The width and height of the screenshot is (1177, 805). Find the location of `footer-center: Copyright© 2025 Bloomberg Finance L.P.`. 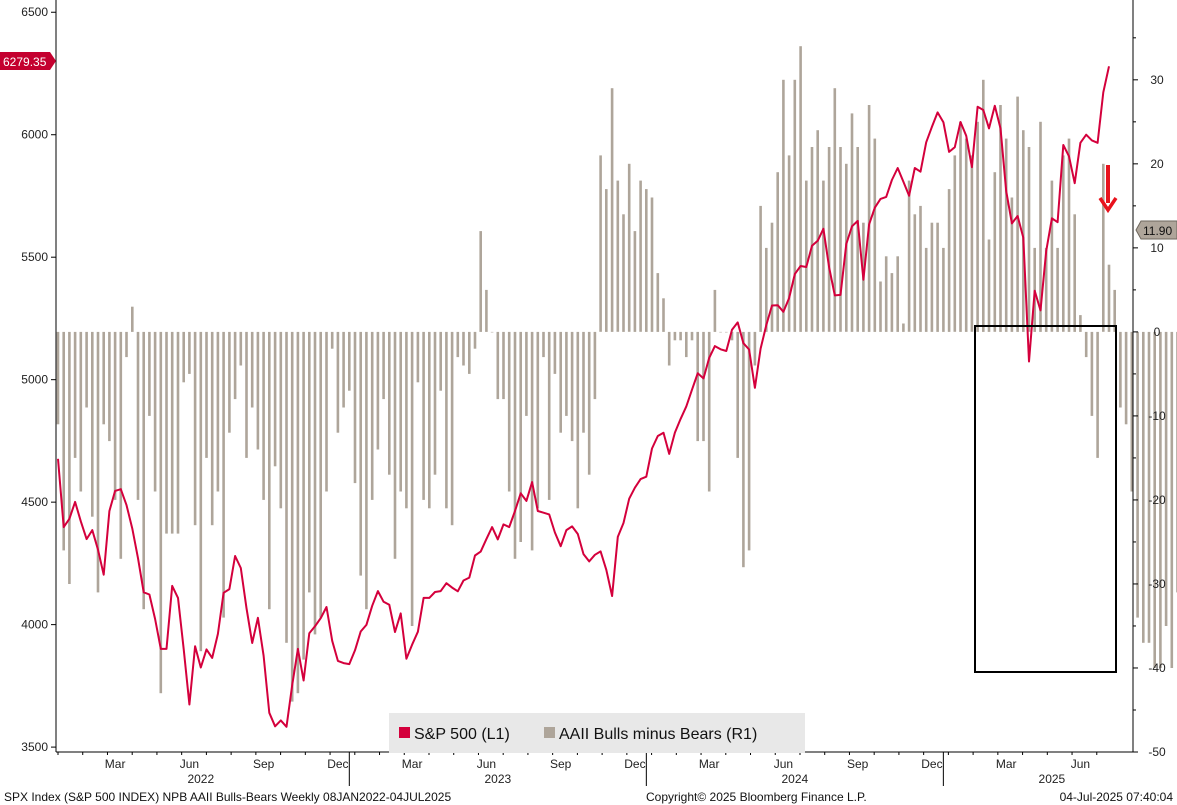

footer-center: Copyright© 2025 Bloomberg Finance L.P. is located at coordinates (756, 797).